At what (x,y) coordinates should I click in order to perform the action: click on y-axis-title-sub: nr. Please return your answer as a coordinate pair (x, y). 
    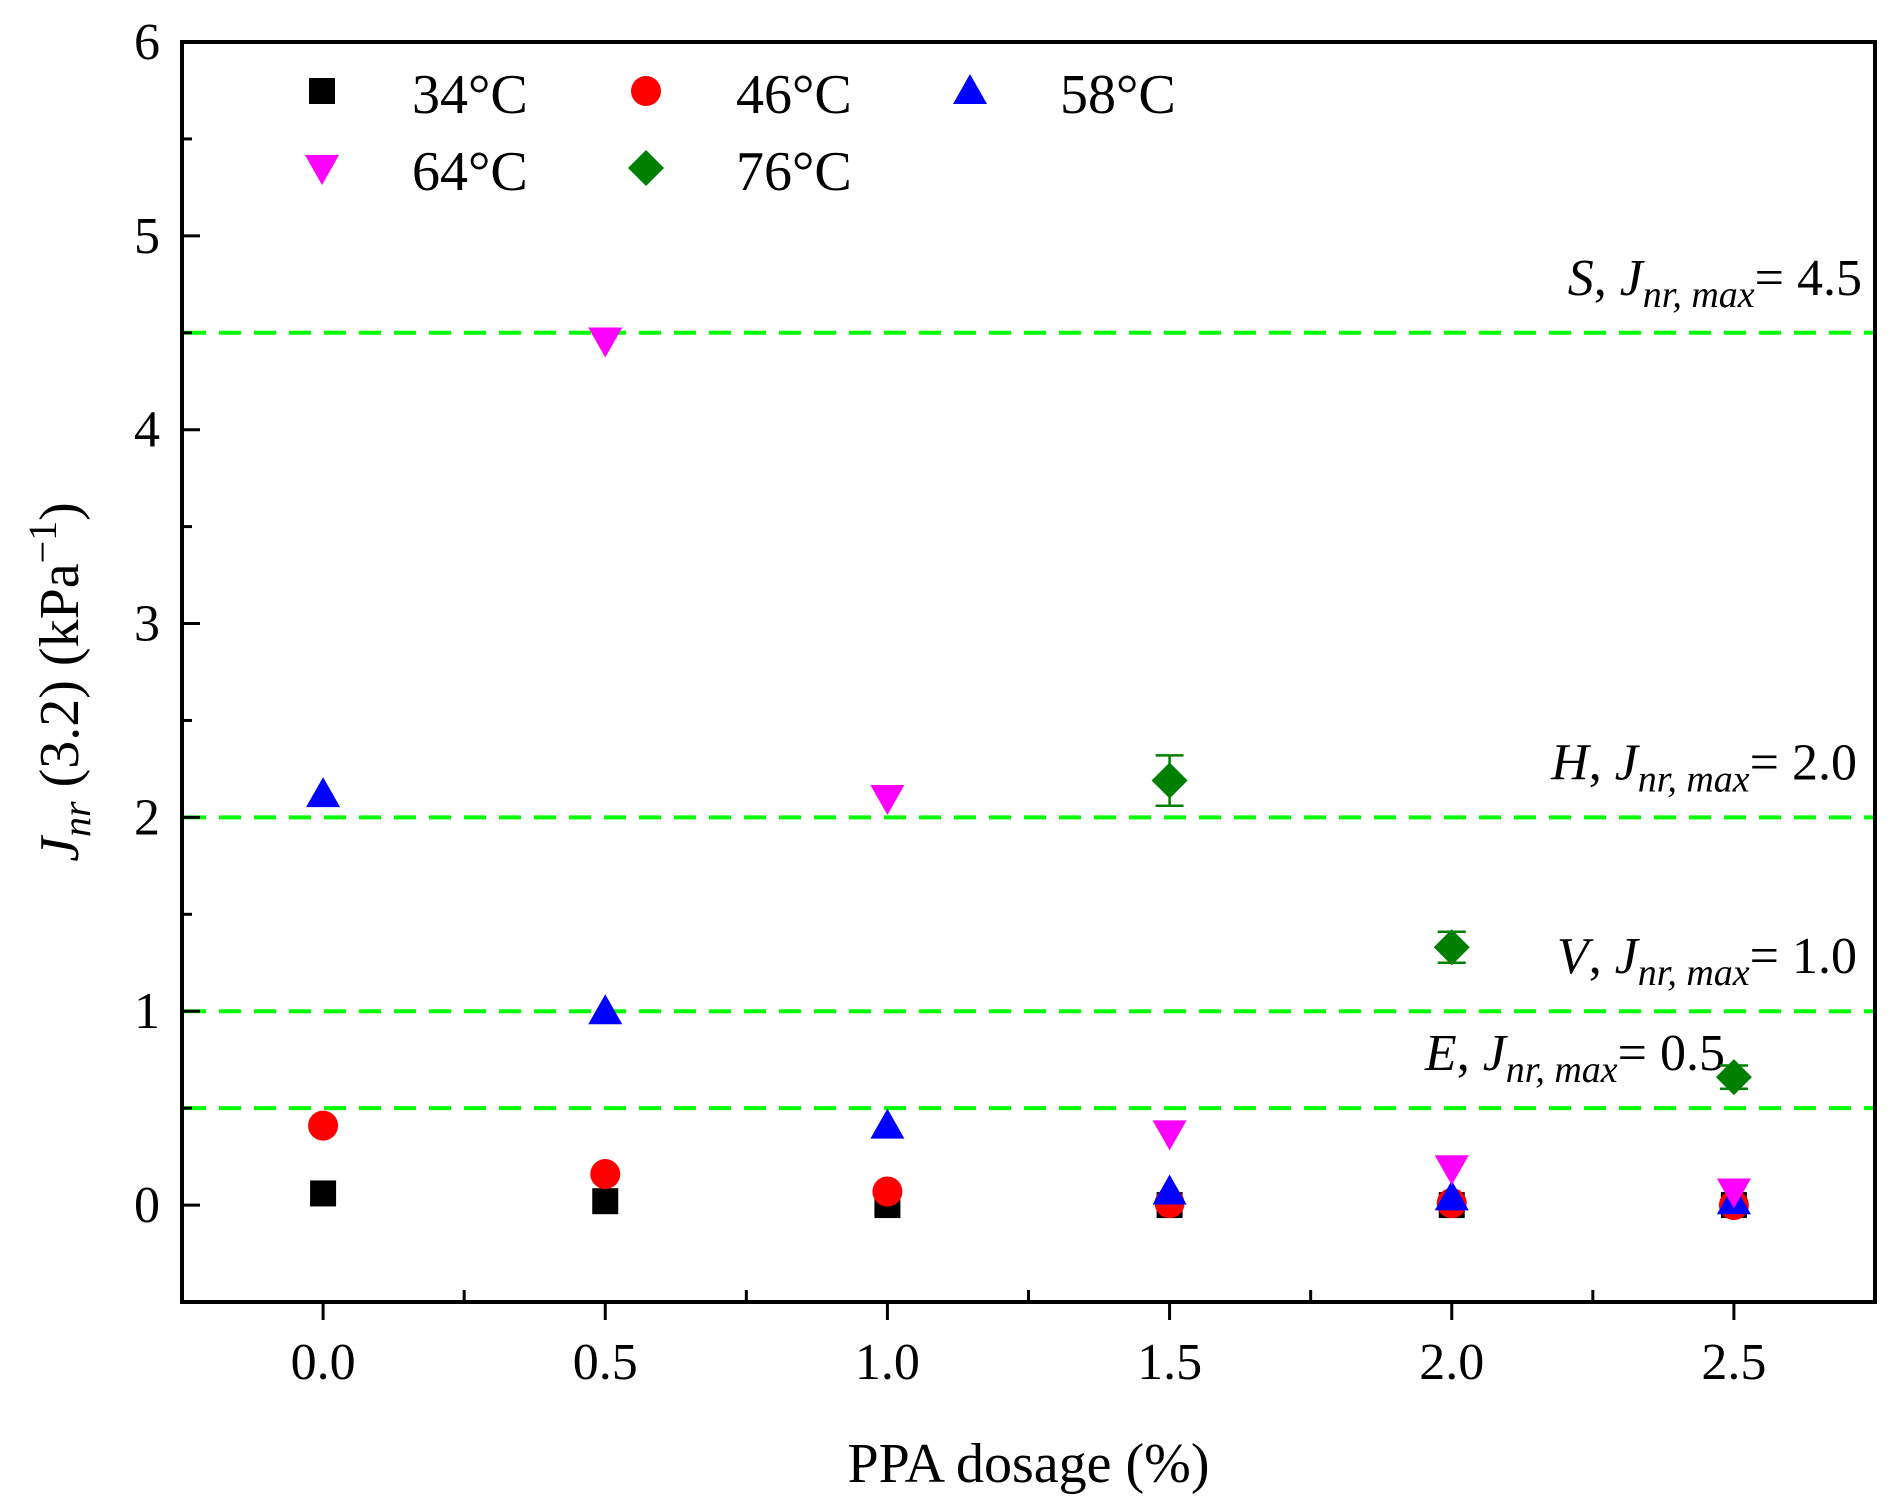
    Looking at the image, I should click on (76, 819).